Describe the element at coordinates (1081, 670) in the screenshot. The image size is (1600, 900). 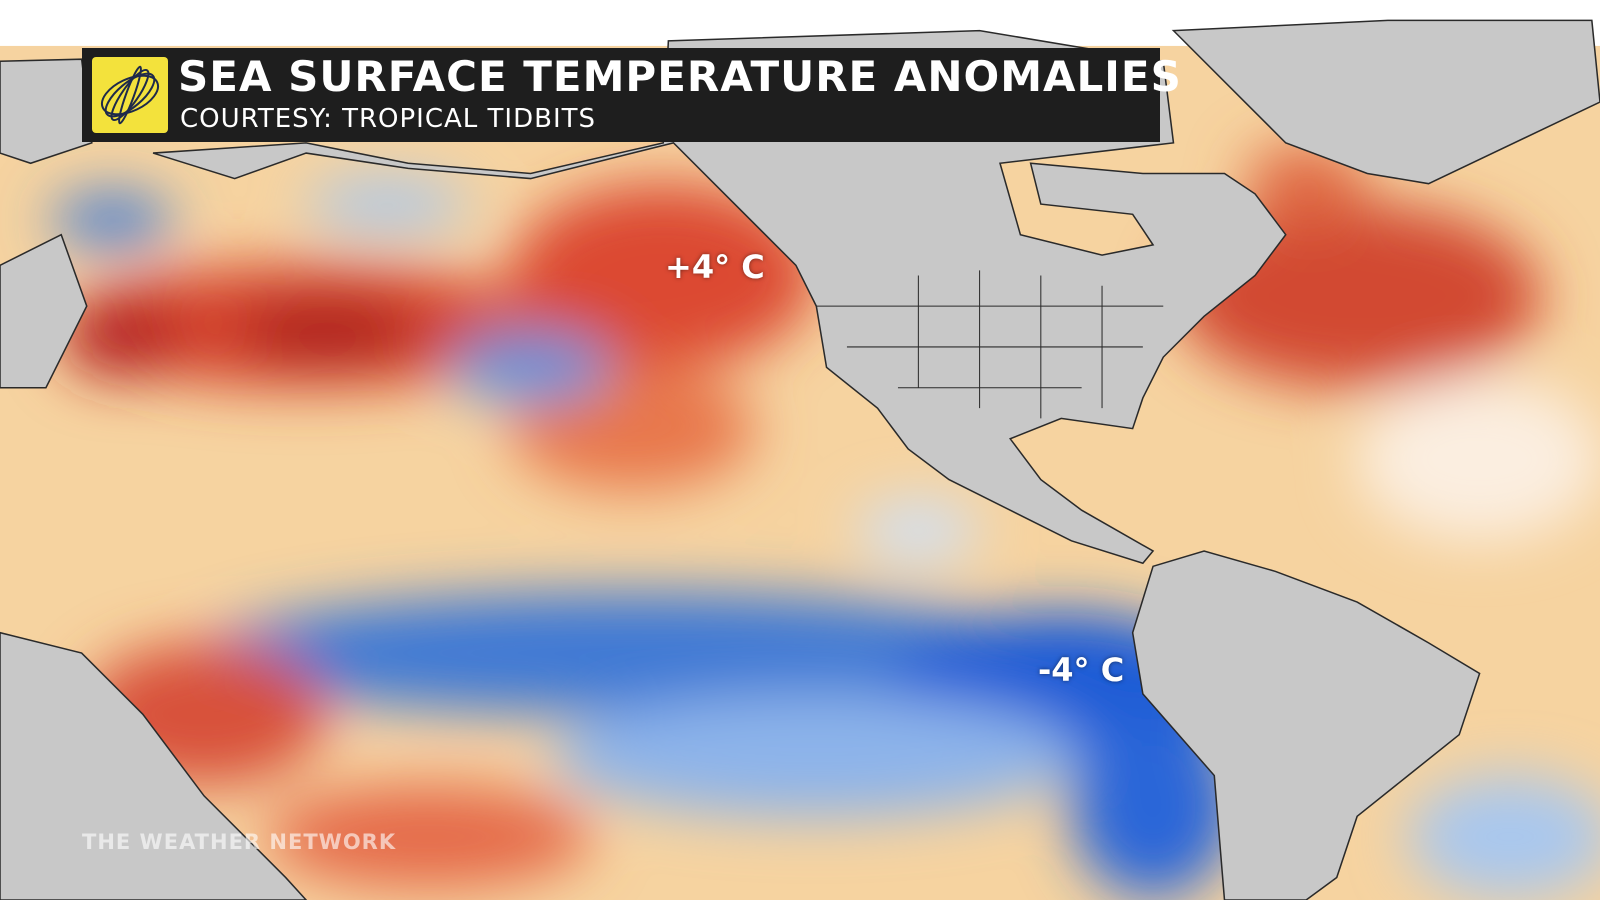
I see `cold-anomaly-label: -4° C` at that location.